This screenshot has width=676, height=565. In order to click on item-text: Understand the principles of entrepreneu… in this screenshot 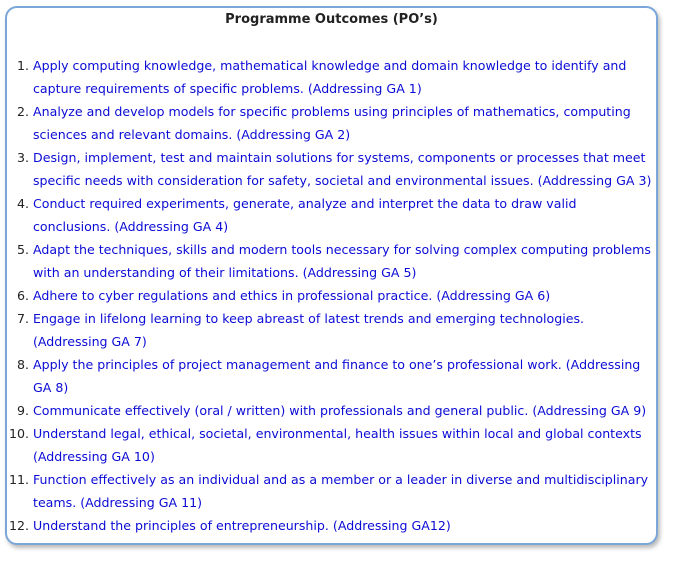, I will do `click(242, 525)`.